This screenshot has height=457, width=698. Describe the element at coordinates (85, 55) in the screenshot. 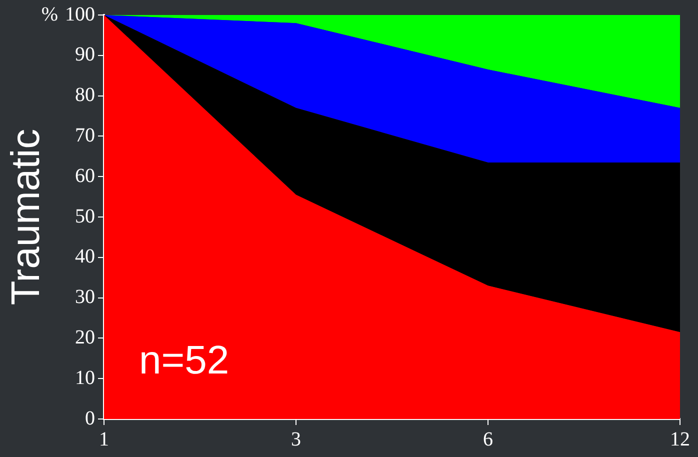

I see `y-tick-label: 90` at that location.